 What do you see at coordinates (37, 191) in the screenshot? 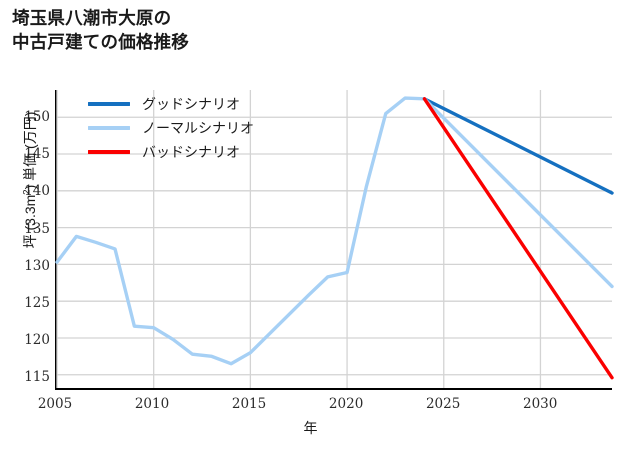
I see `y-tick-label: 140` at bounding box center [37, 191].